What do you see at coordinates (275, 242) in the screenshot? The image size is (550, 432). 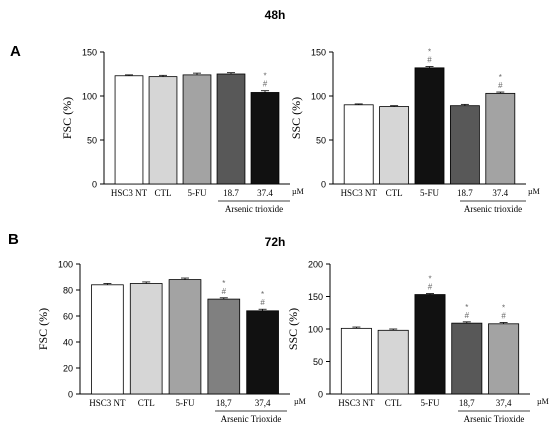 I see `panel-b-title: 72h` at bounding box center [275, 242].